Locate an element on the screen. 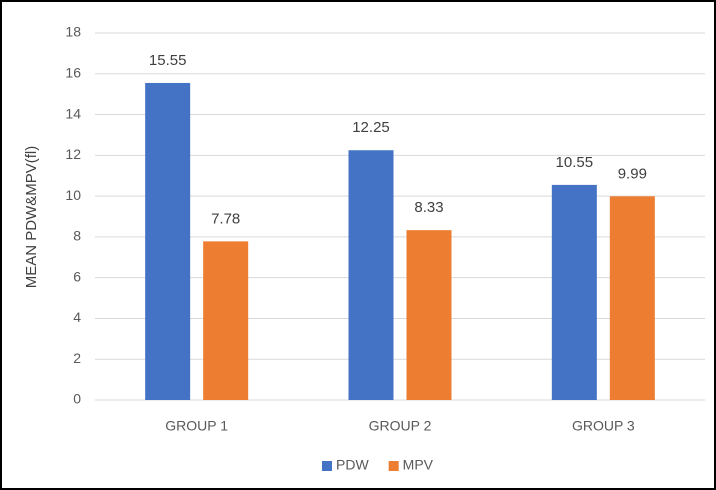 This screenshot has height=490, width=716. y-tick-label: 4 is located at coordinates (77, 317).